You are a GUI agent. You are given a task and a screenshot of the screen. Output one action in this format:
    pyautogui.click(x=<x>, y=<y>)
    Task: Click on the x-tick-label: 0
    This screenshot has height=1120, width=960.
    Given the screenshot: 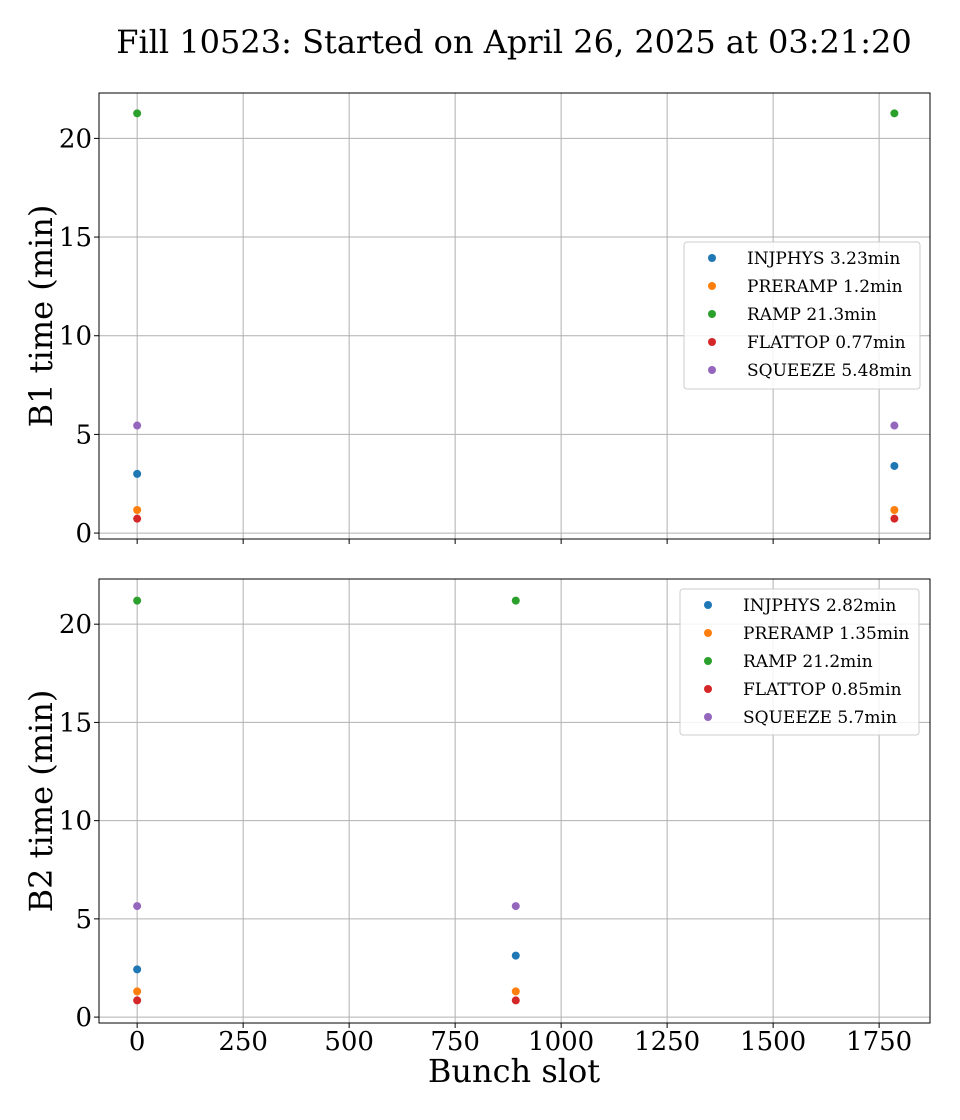 What is the action you would take?
    pyautogui.click(x=137, y=1042)
    